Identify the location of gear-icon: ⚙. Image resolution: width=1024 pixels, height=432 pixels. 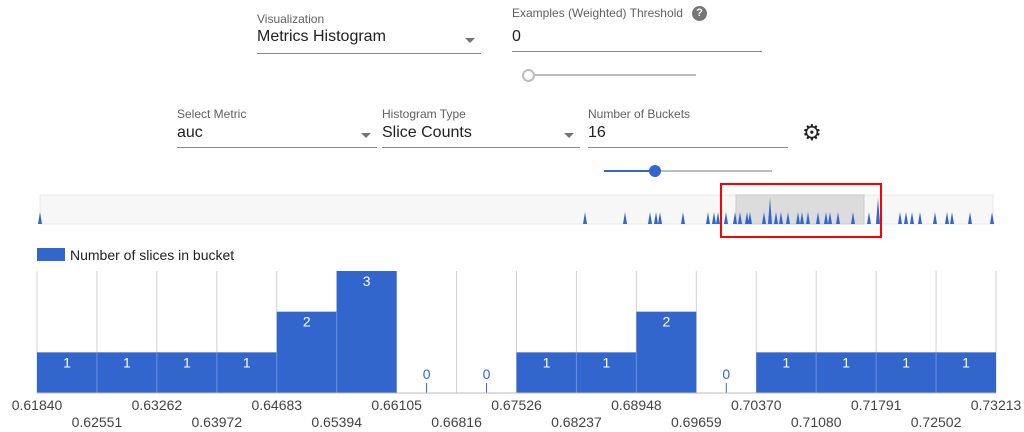
(812, 132).